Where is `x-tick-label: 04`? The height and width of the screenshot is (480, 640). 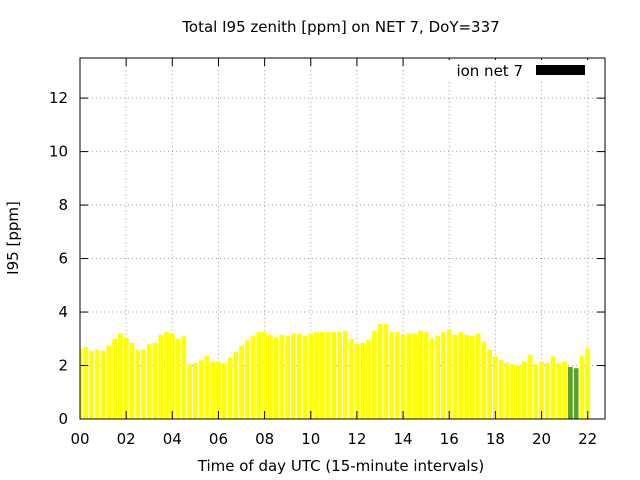
x-tick-label: 04 is located at coordinates (172, 439).